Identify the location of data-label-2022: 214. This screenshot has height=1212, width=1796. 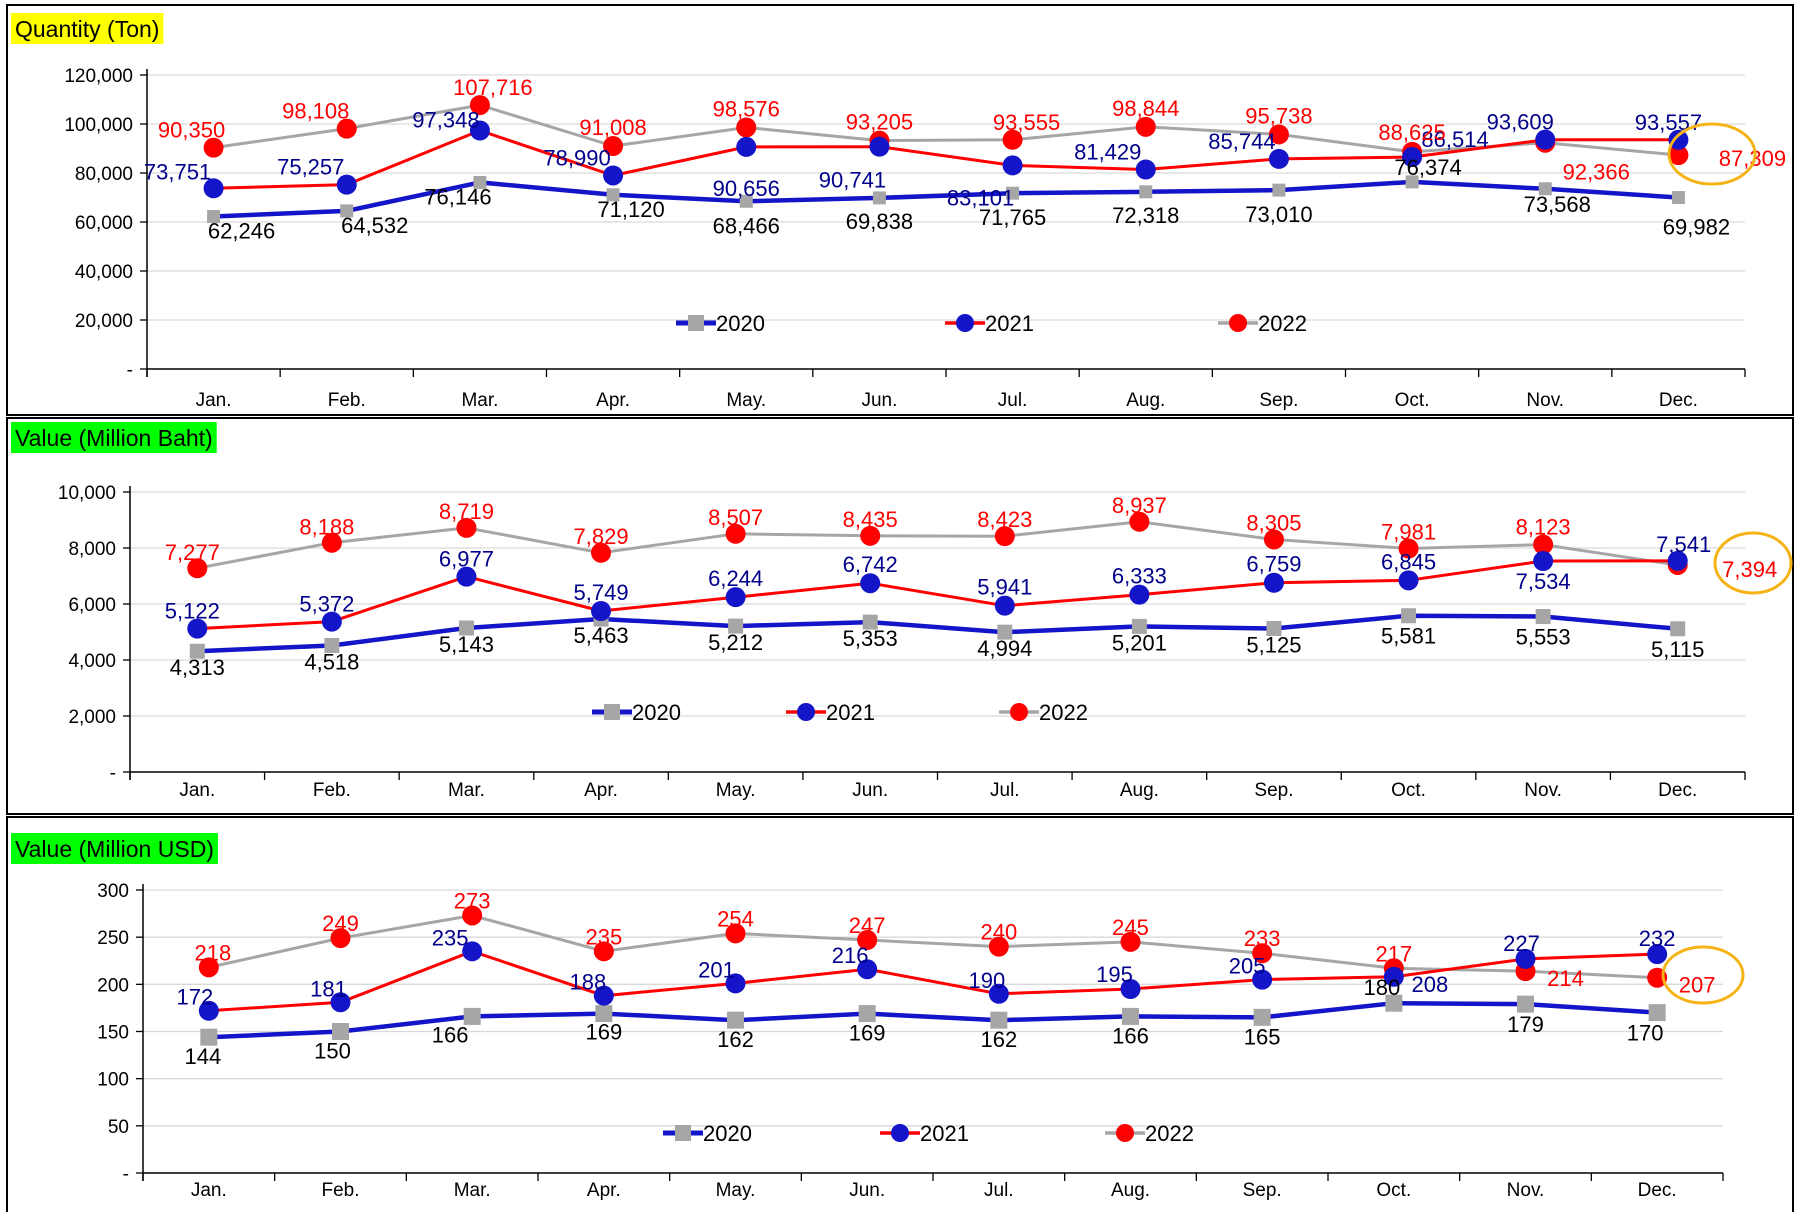
(1565, 978).